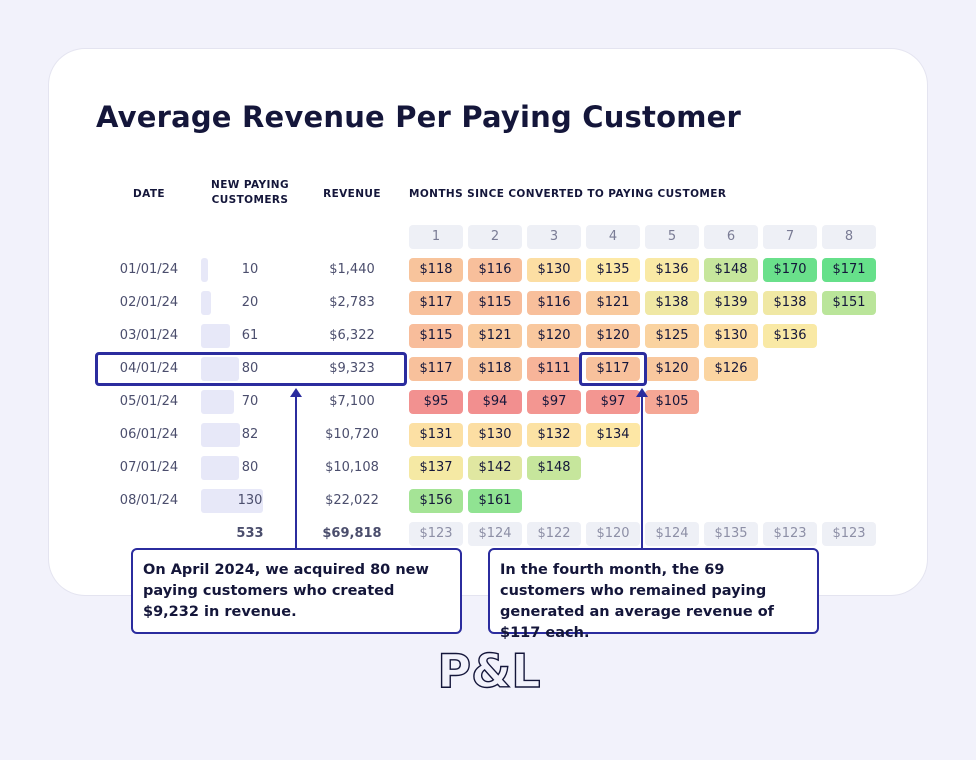  What do you see at coordinates (352, 269) in the screenshot?
I see `revenue-value: $1,440` at bounding box center [352, 269].